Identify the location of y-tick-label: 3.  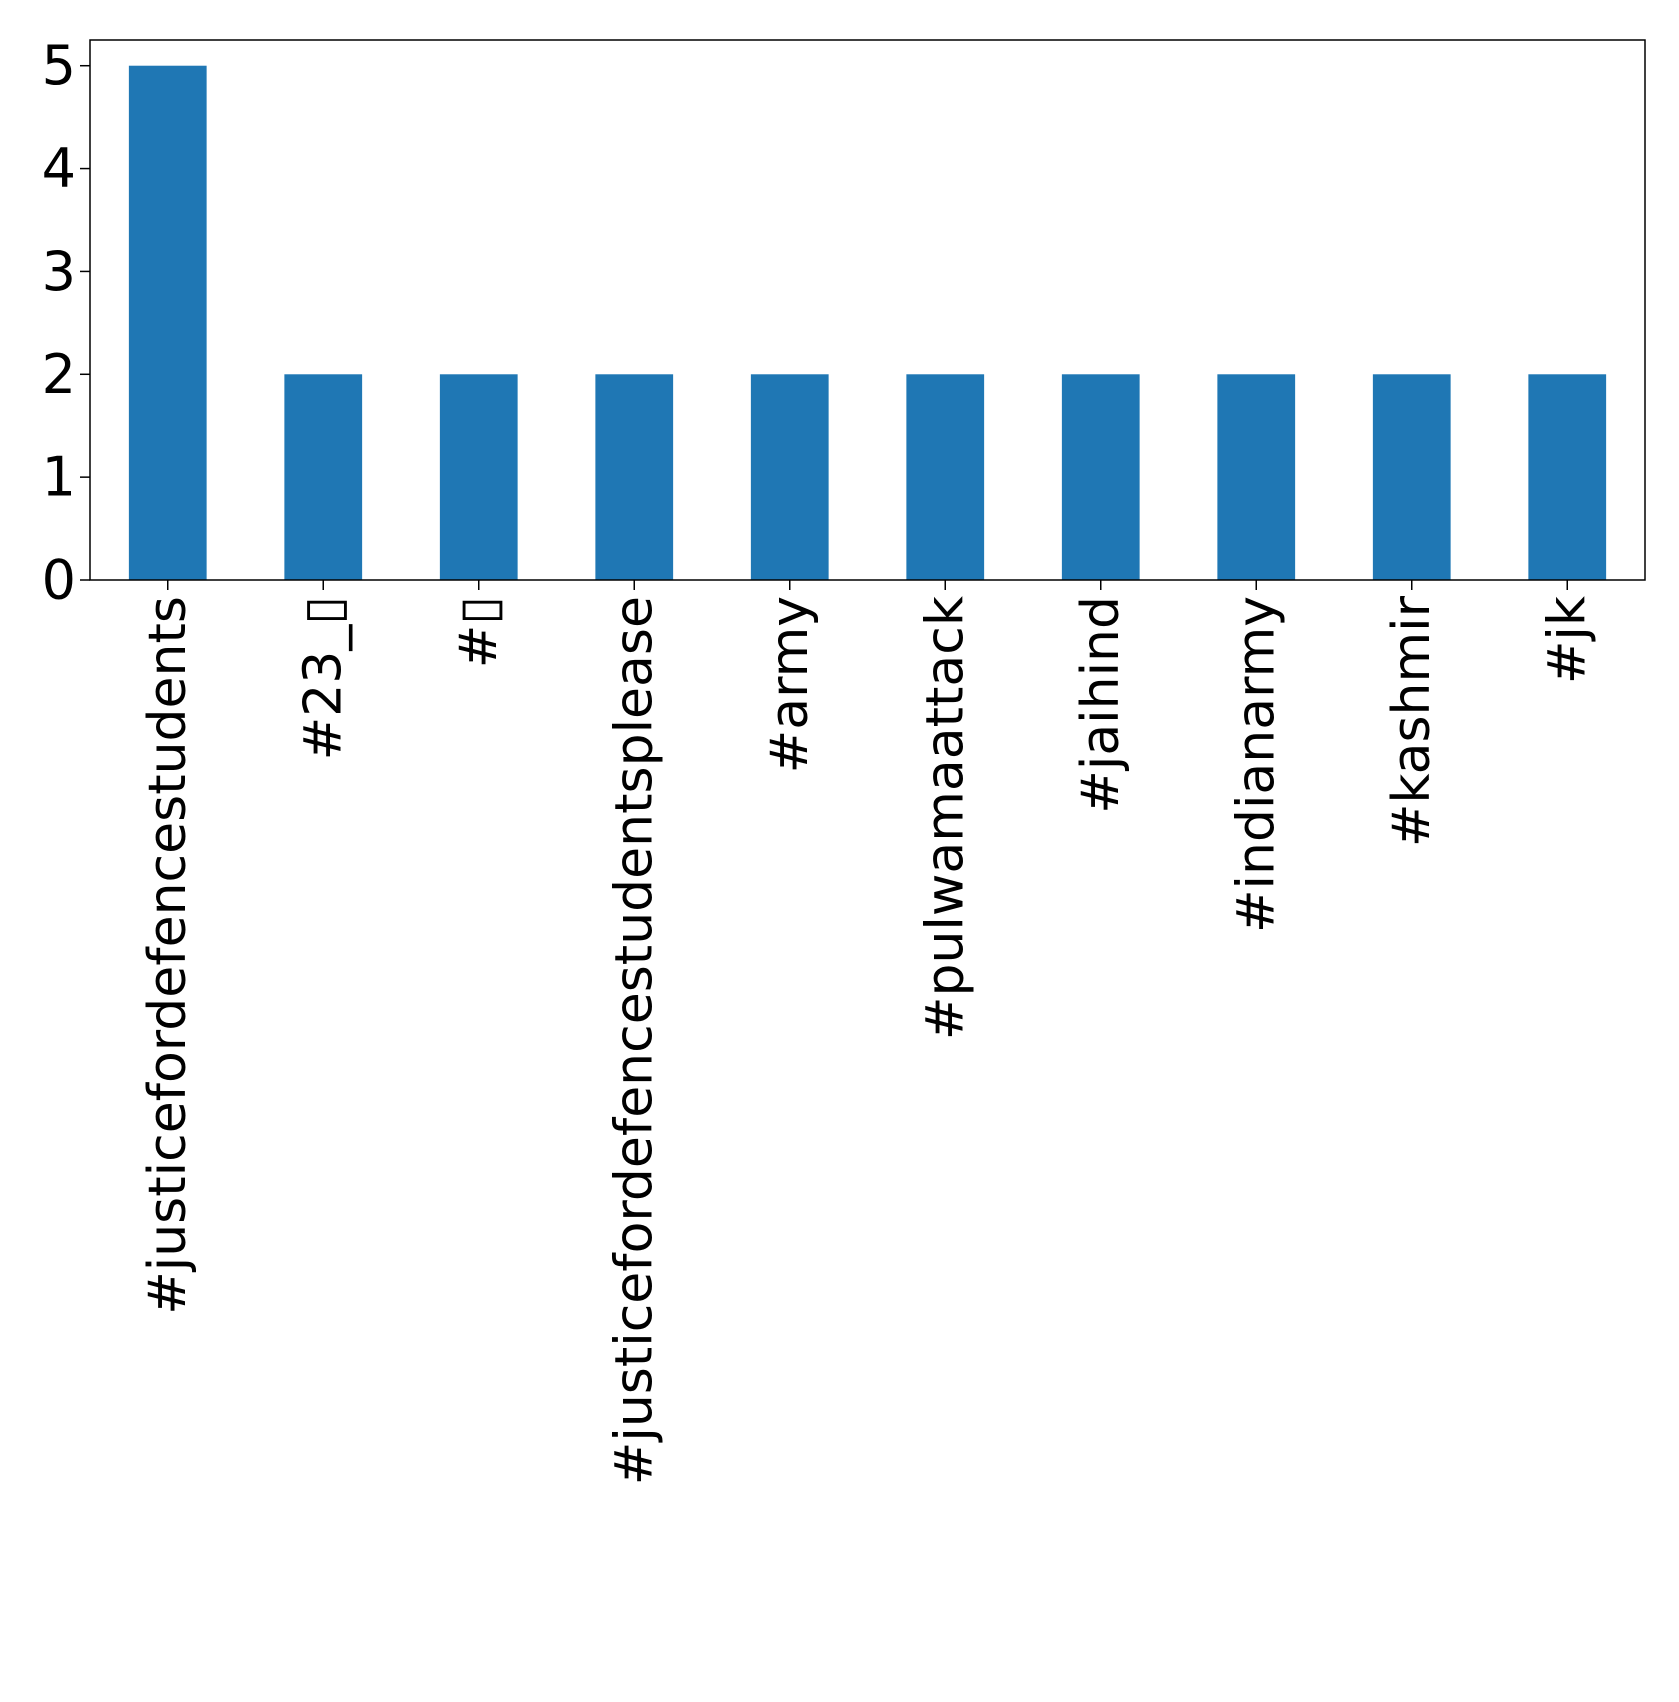
(59, 271).